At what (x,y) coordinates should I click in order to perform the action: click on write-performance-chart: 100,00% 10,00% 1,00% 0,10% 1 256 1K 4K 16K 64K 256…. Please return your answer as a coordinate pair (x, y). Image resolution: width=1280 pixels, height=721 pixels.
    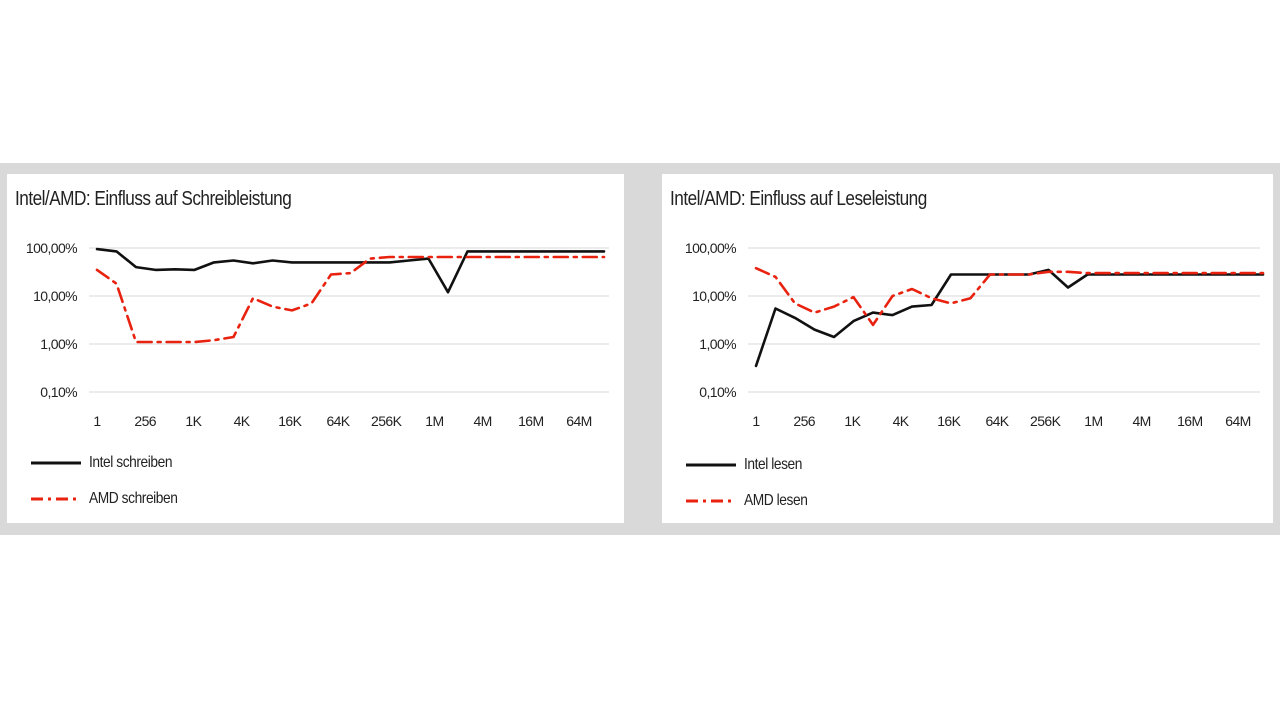
    Looking at the image, I should click on (317, 334).